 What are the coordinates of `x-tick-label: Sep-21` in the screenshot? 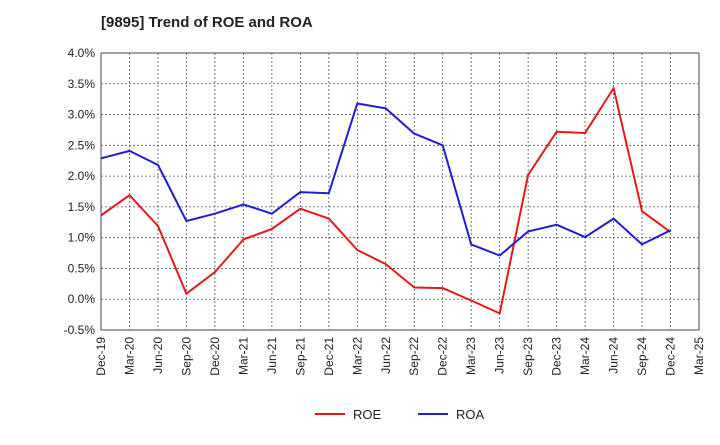 It's located at (300, 356).